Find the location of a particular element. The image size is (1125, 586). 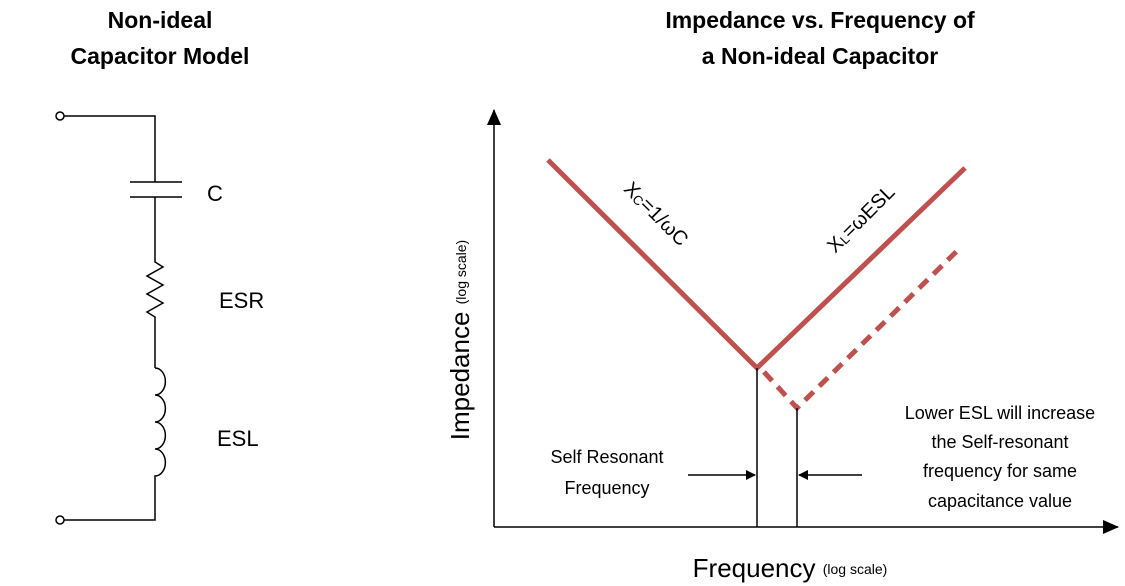

component-label: ESR is located at coordinates (241, 300).